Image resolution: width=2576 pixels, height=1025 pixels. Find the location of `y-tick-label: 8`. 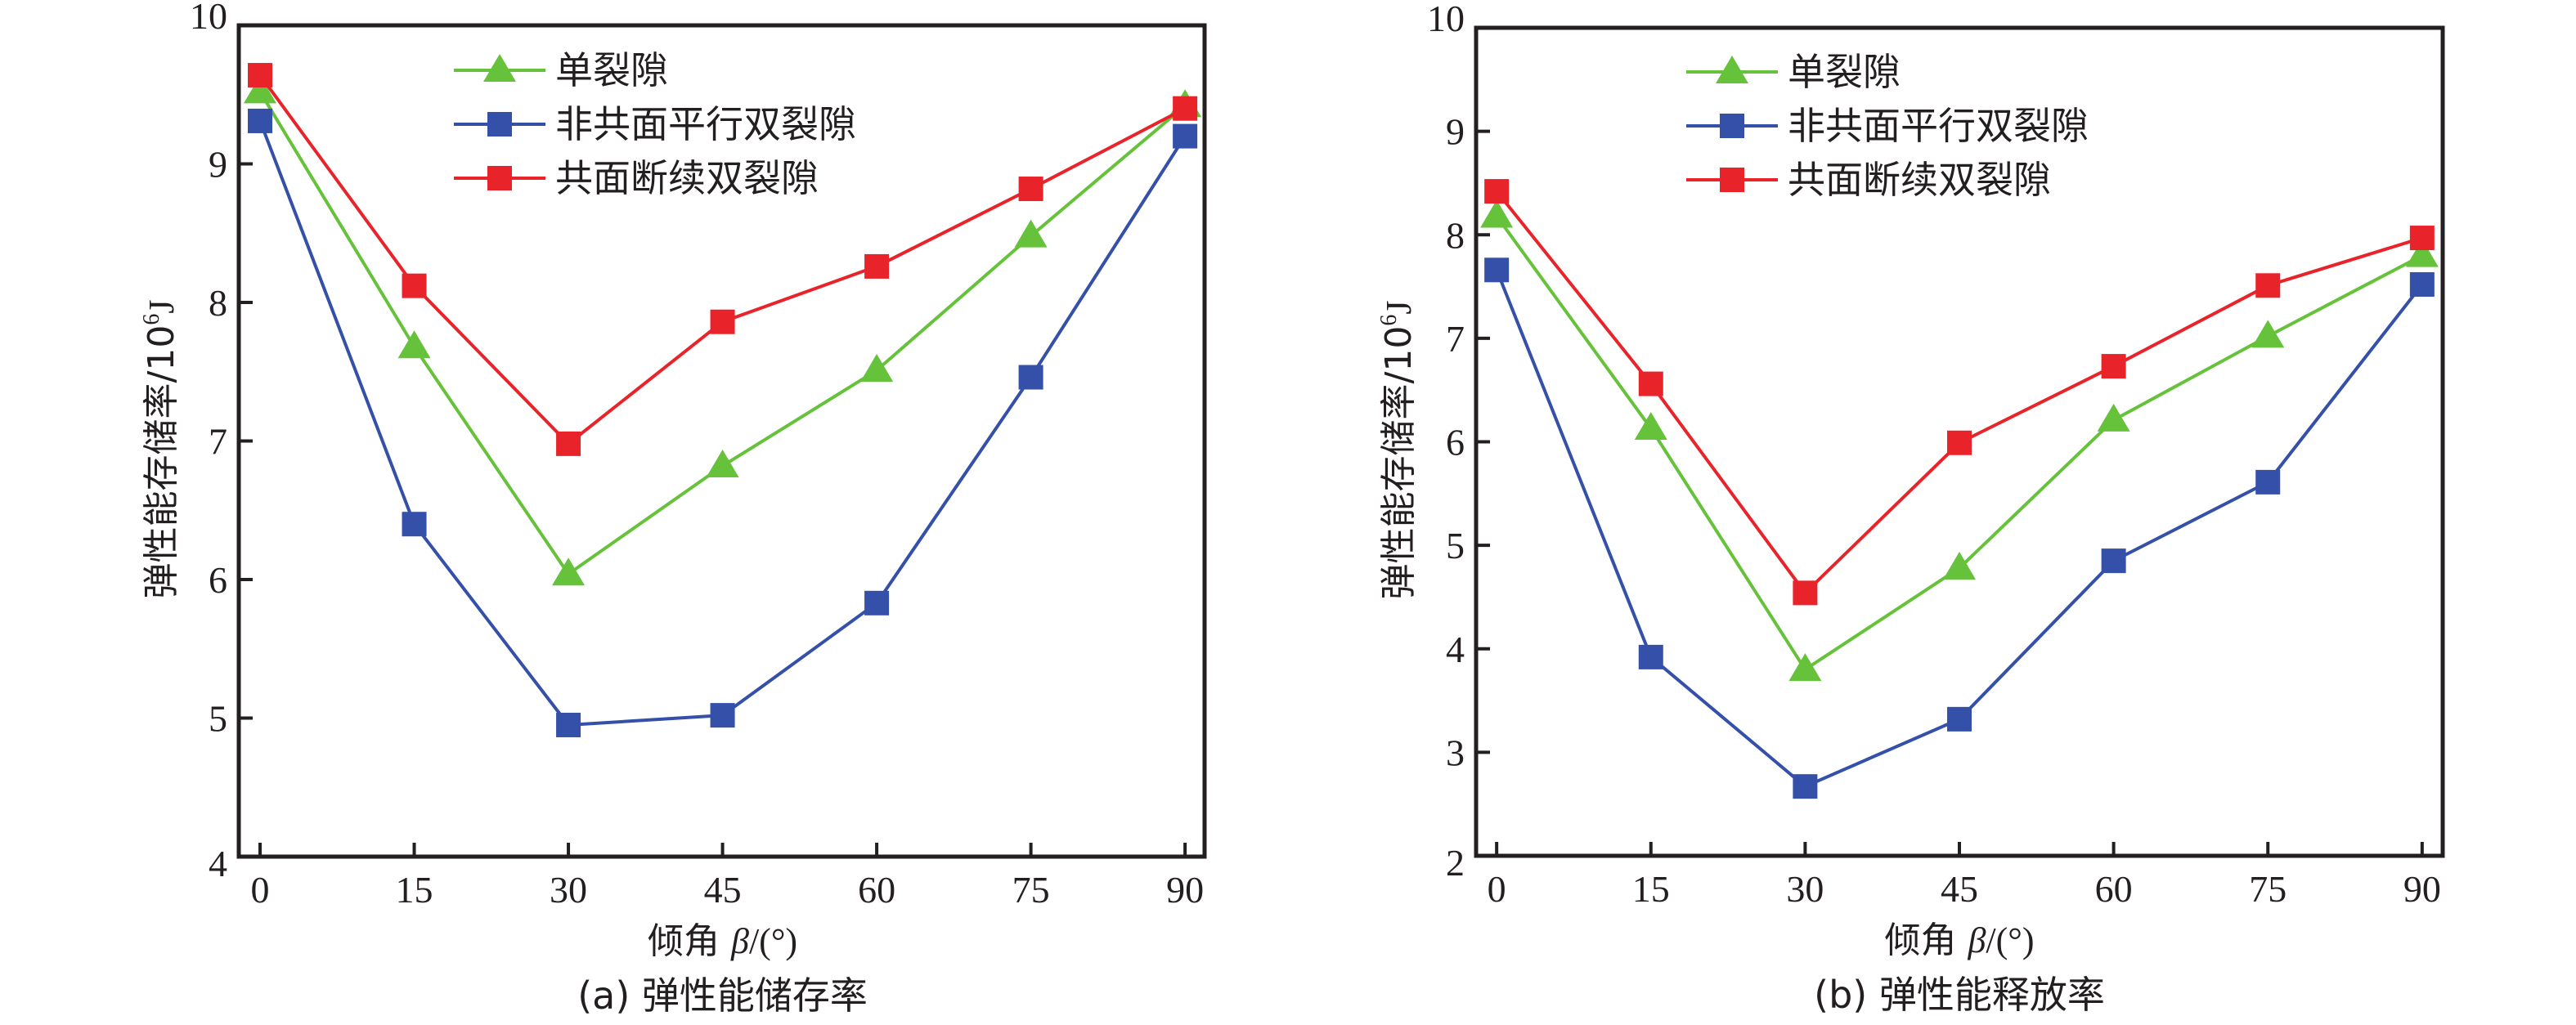

y-tick-label: 8 is located at coordinates (218, 303).